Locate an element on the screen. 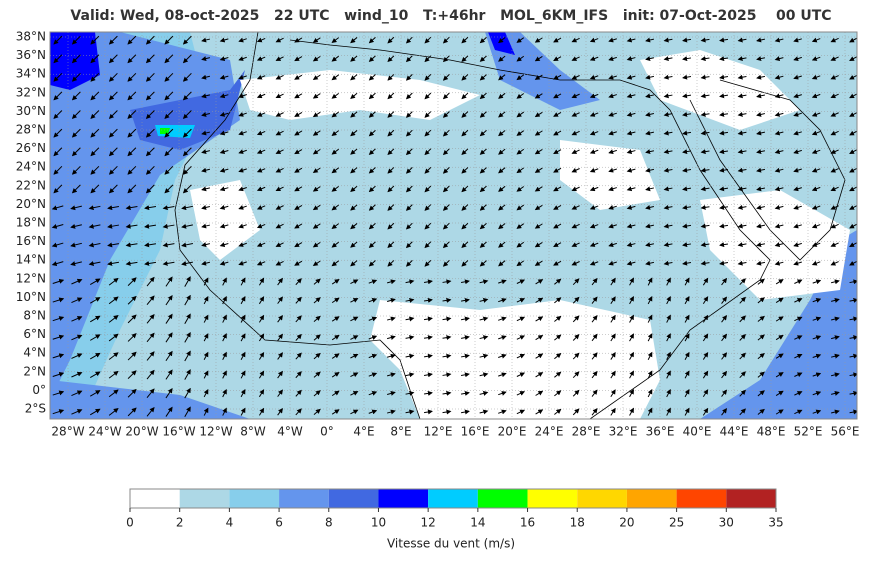  colorbar-bin is located at coordinates (651, 498).